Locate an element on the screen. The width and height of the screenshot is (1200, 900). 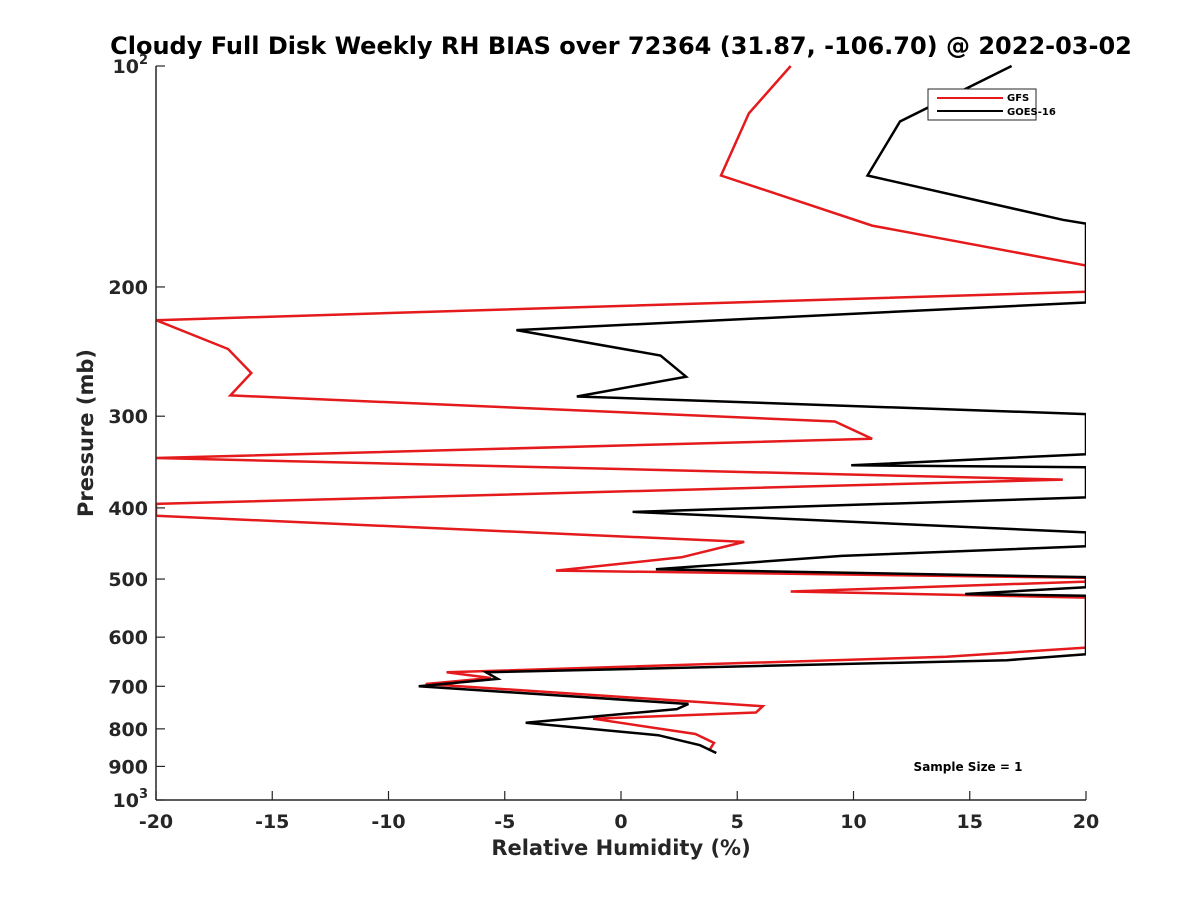
legend-box is located at coordinates (982, 104).